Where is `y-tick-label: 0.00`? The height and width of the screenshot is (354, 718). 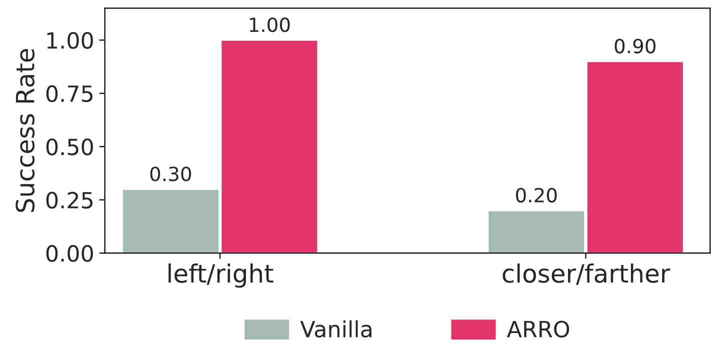
y-tick-label: 0.00 is located at coordinates (69, 253).